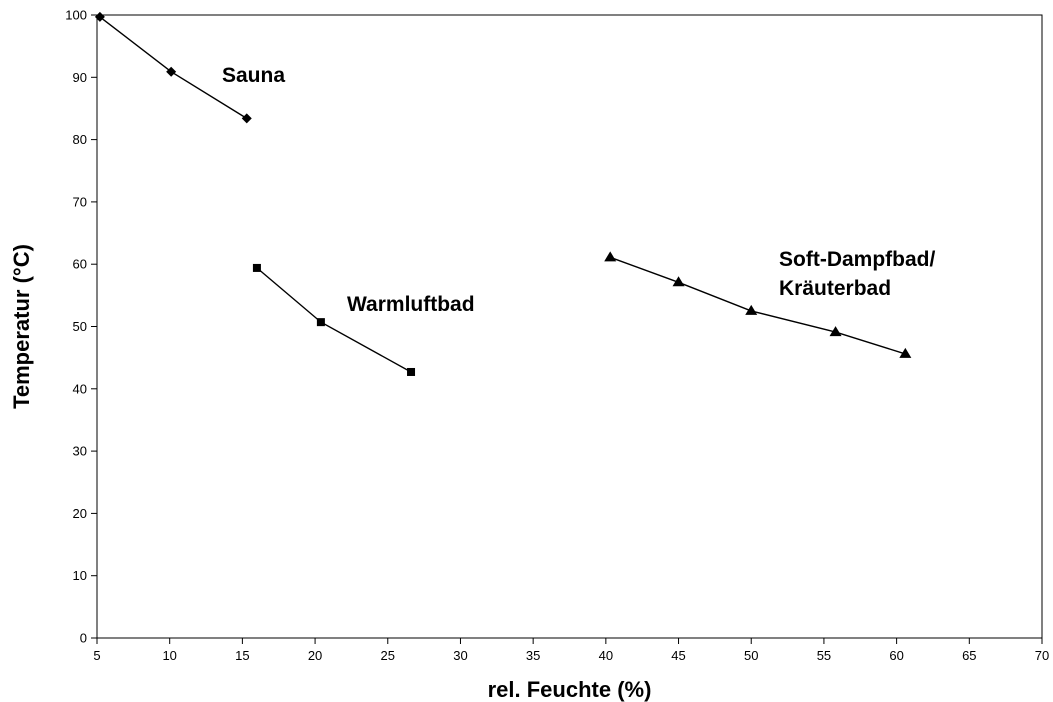 This screenshot has height=702, width=1053. Describe the element at coordinates (80, 77) in the screenshot. I see `y-tick-label: 90` at that location.